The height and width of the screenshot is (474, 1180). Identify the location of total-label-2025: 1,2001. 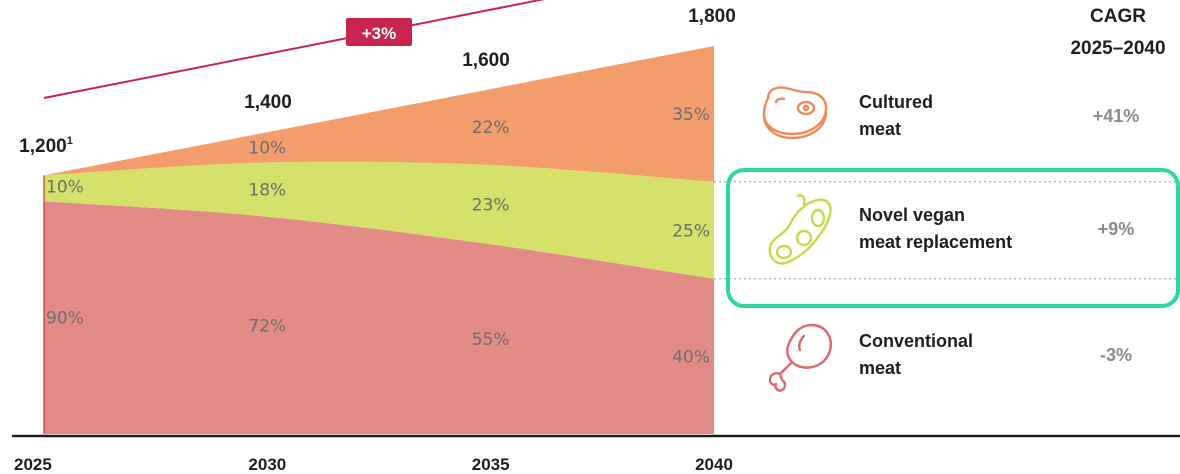
(46, 146).